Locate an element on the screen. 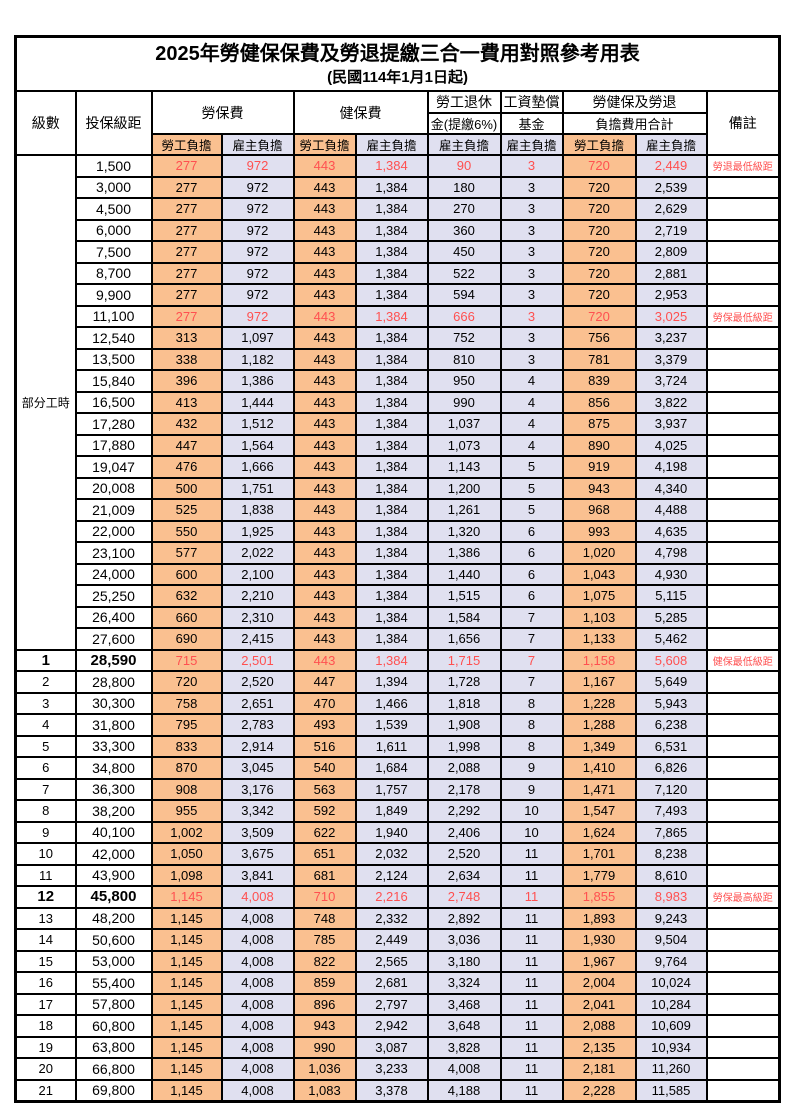 The image size is (791, 1120). cell-bracket: 40,100 is located at coordinates (113, 832).